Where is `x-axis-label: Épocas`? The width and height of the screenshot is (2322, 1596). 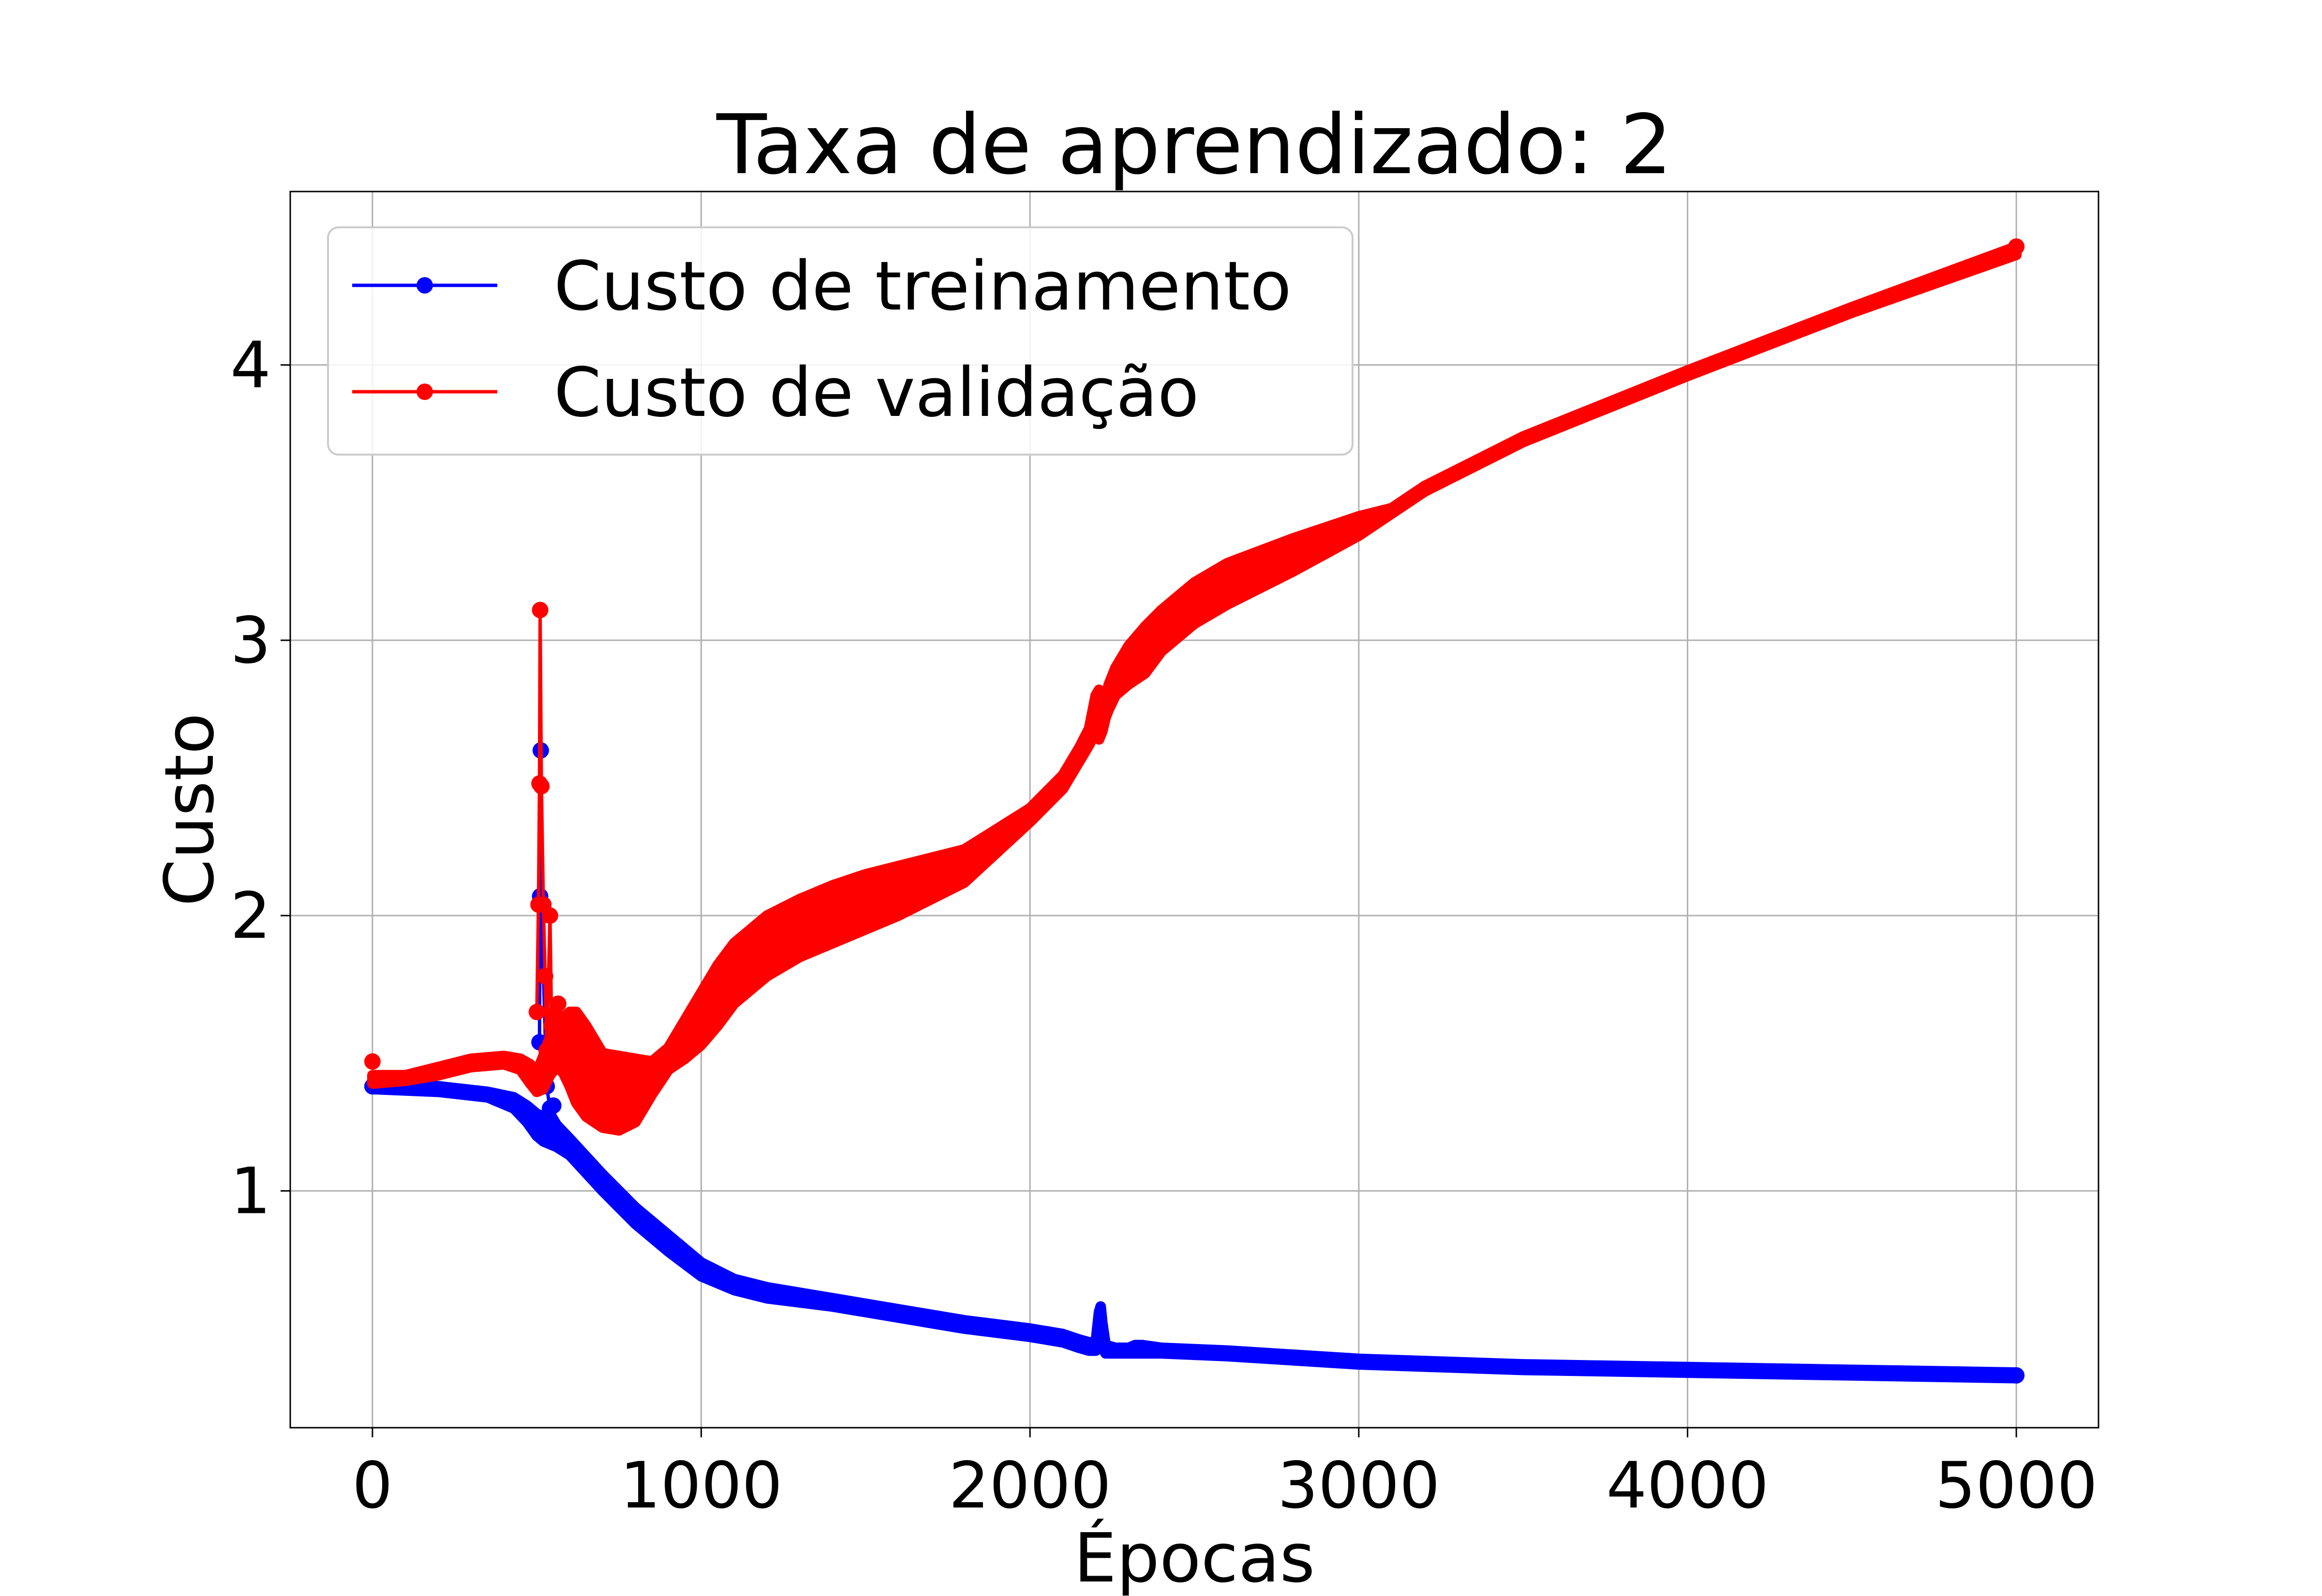
x-axis-label: Épocas is located at coordinates (1194, 1557).